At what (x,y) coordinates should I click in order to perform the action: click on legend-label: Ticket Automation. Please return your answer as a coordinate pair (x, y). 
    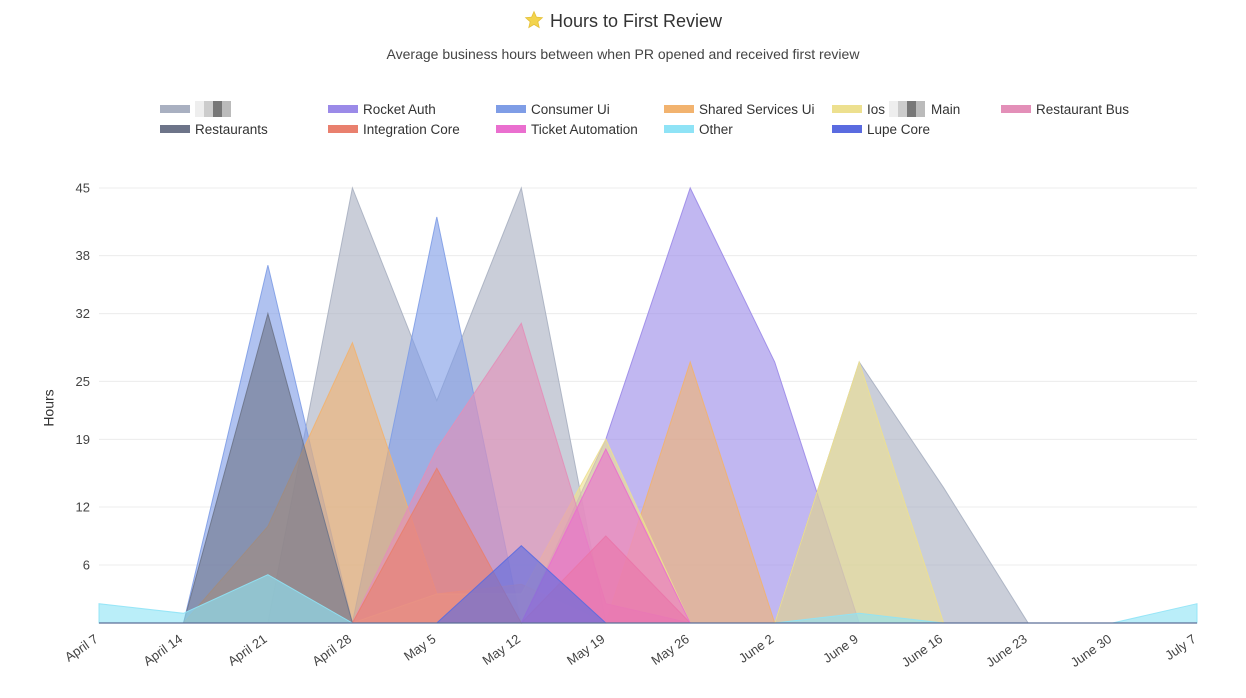
    Looking at the image, I should click on (584, 129).